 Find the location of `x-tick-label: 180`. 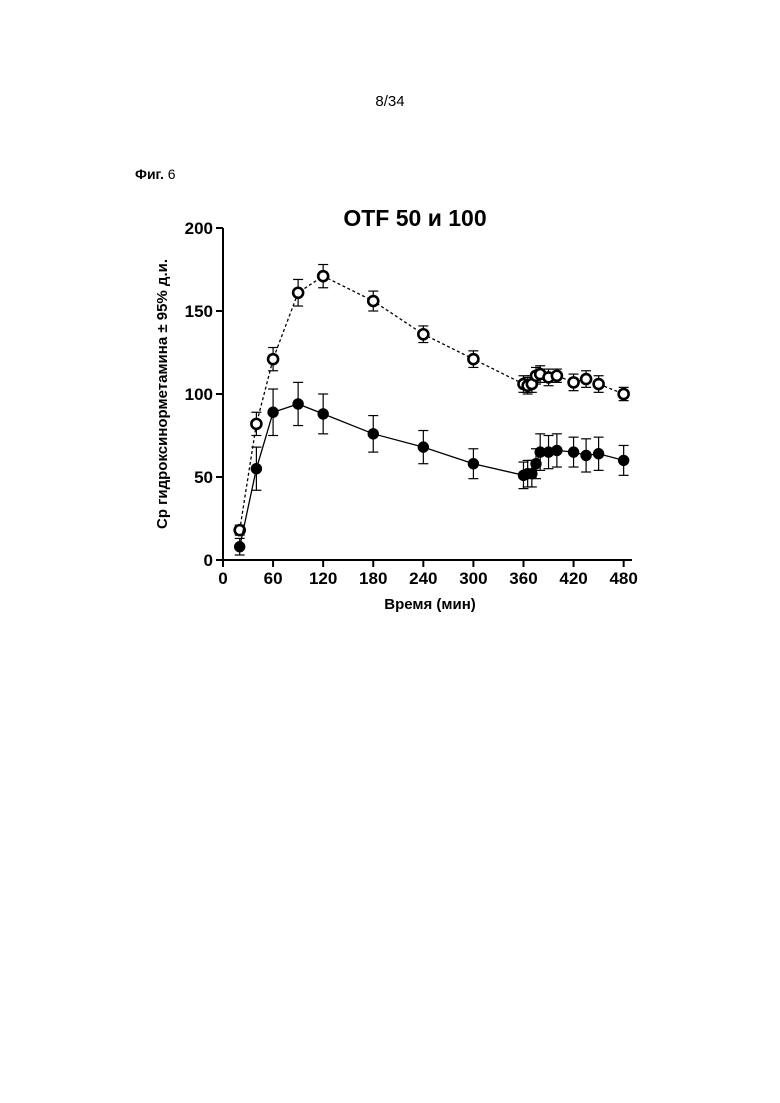

x-tick-label: 180 is located at coordinates (373, 578).